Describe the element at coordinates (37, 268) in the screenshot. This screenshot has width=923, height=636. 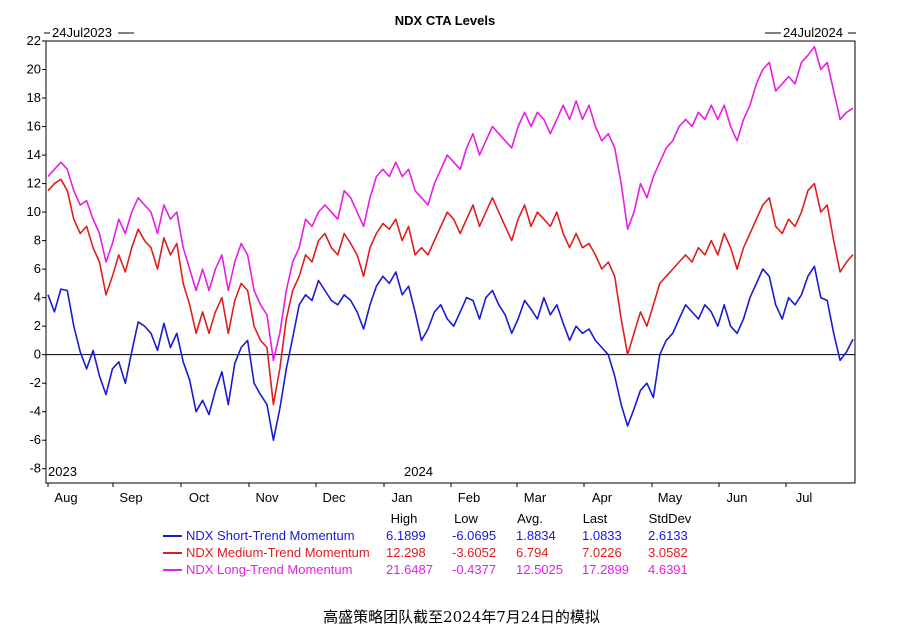
I see `y-tick-label: 6` at that location.